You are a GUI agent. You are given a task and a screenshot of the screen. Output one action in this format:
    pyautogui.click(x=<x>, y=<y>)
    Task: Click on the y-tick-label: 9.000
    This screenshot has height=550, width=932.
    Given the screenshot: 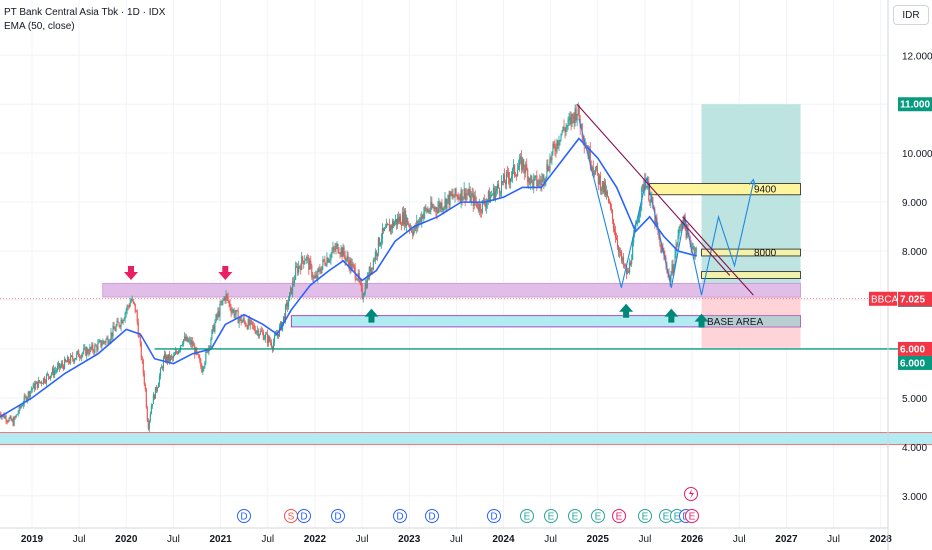 What is the action you would take?
    pyautogui.click(x=914, y=203)
    